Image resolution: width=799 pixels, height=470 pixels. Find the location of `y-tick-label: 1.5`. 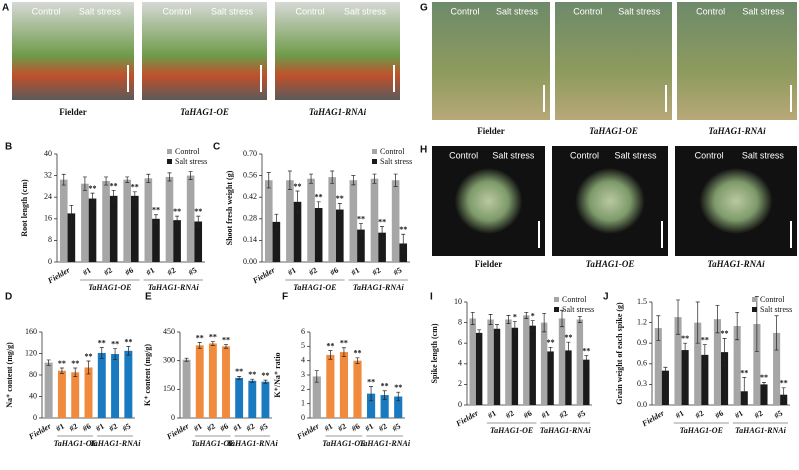

y-tick-label: 1.5 is located at coordinates (642, 301).